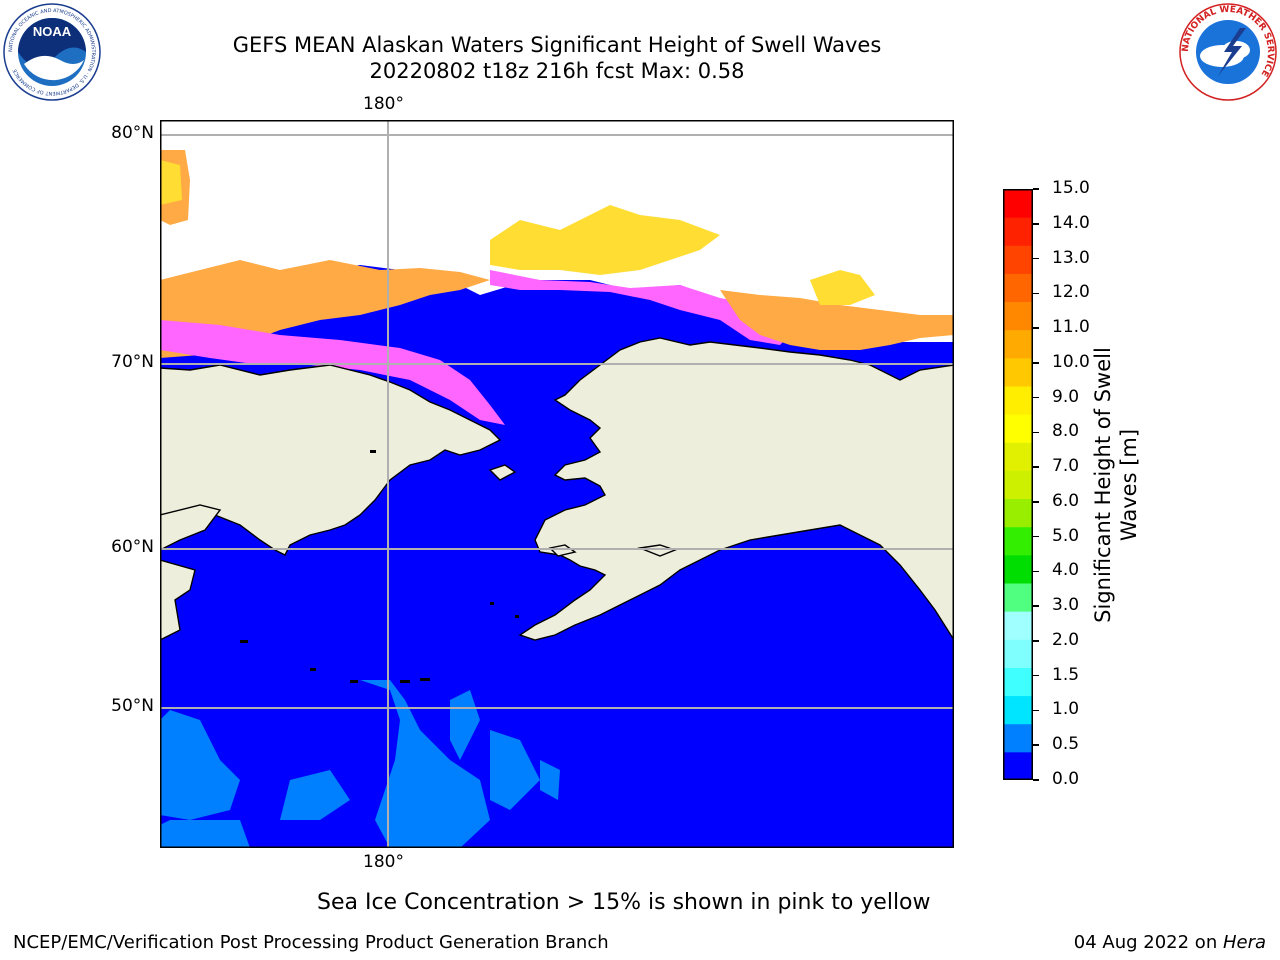 The width and height of the screenshot is (1280, 960). I want to click on footer-date: 04 Aug 2022 on Hera, so click(1170, 942).